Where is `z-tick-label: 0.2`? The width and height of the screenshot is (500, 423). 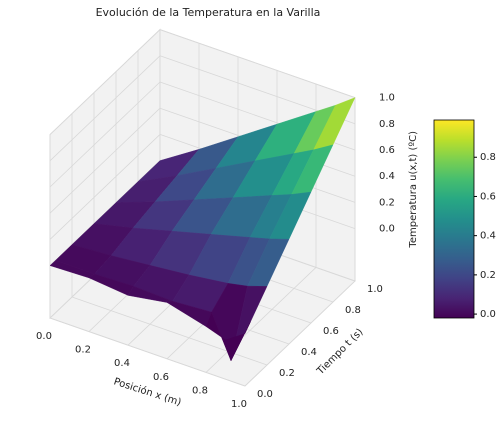 z-tick-label: 0.2 is located at coordinates (387, 202).